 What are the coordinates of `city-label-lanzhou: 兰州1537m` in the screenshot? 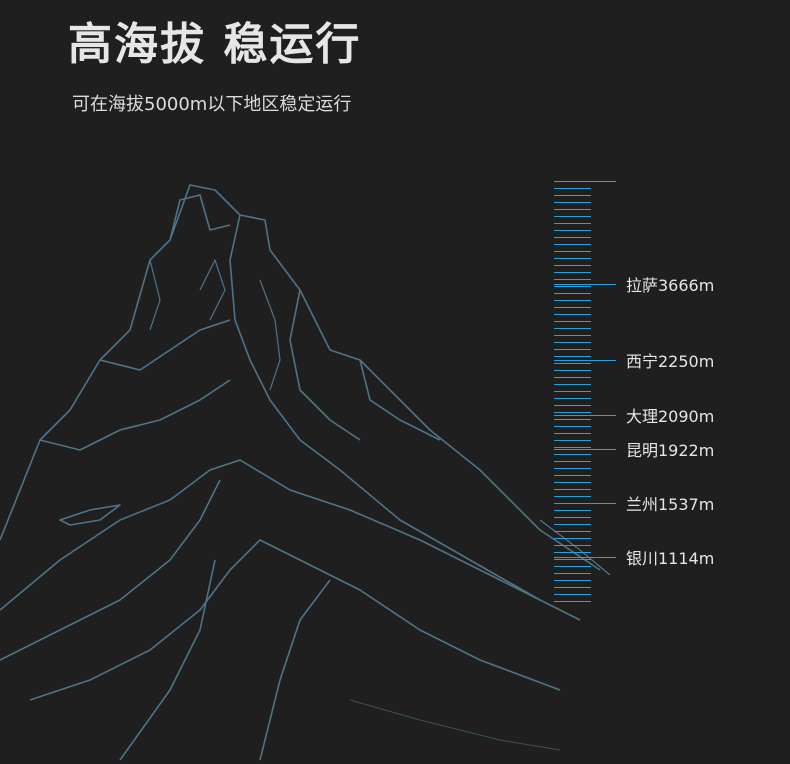 It's located at (670, 504).